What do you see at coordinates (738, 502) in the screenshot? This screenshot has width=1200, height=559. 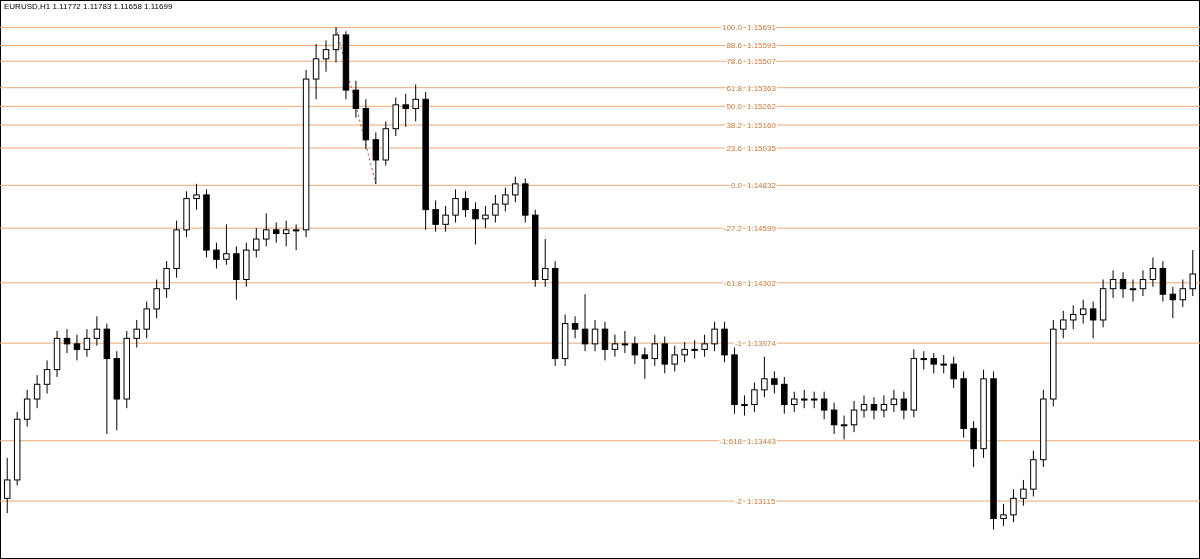 I see `annotation: -2` at bounding box center [738, 502].